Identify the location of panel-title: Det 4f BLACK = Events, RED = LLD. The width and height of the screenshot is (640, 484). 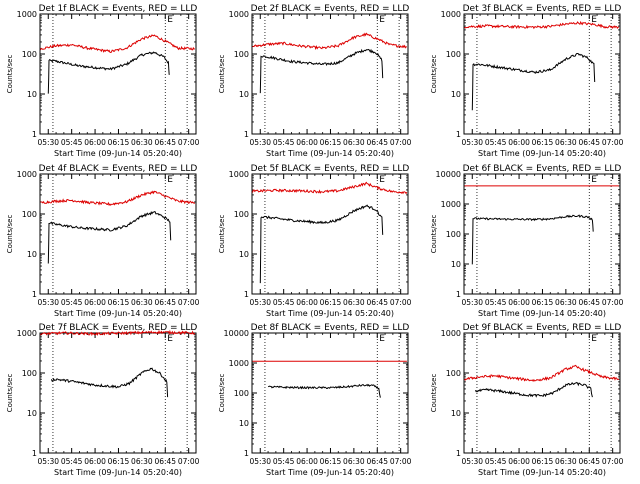
(118, 169).